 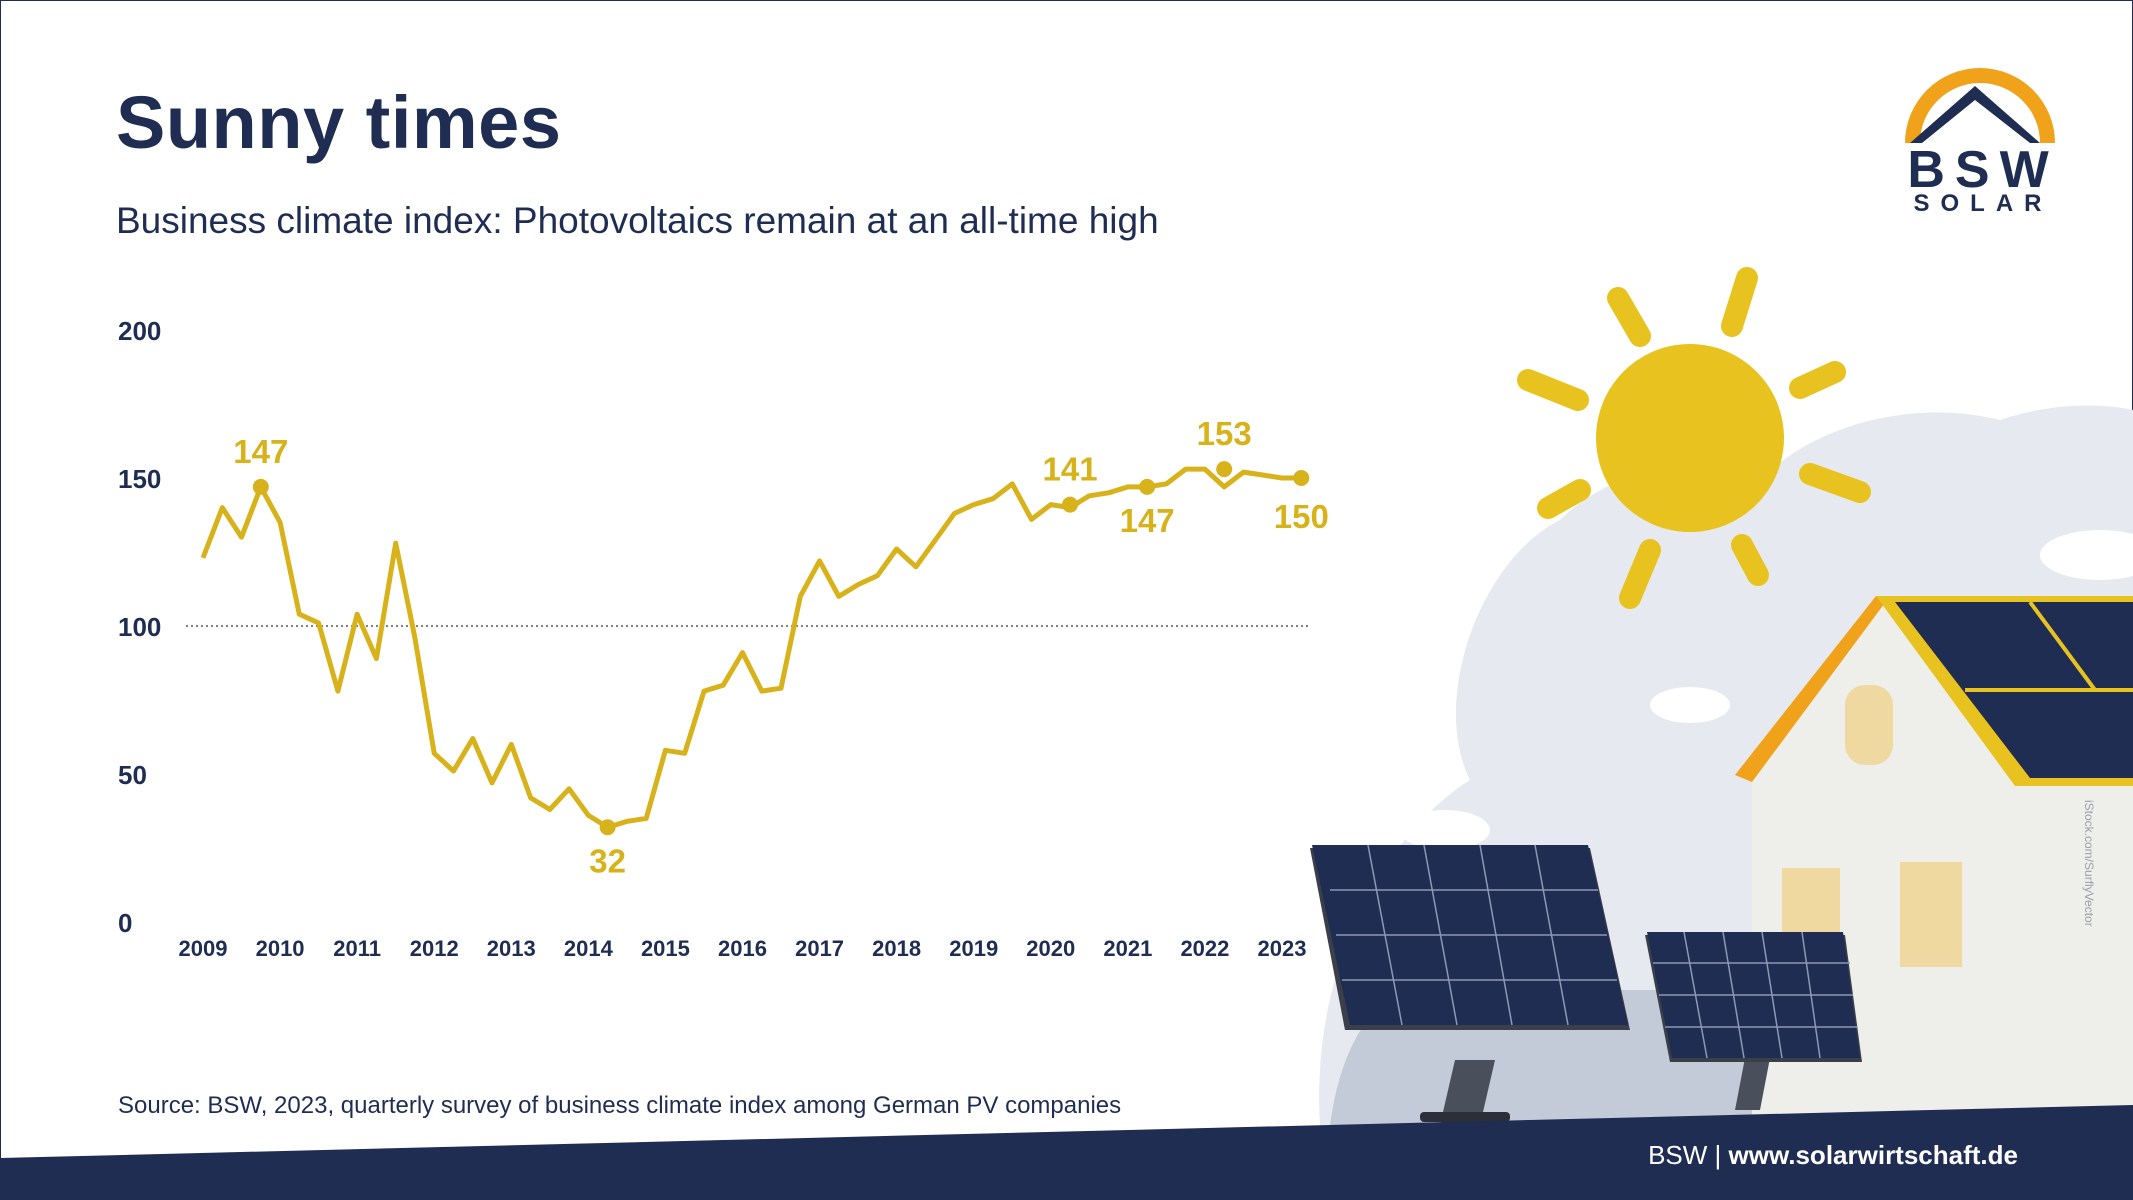 I want to click on x-tick-label: 2021, so click(x=1127, y=948).